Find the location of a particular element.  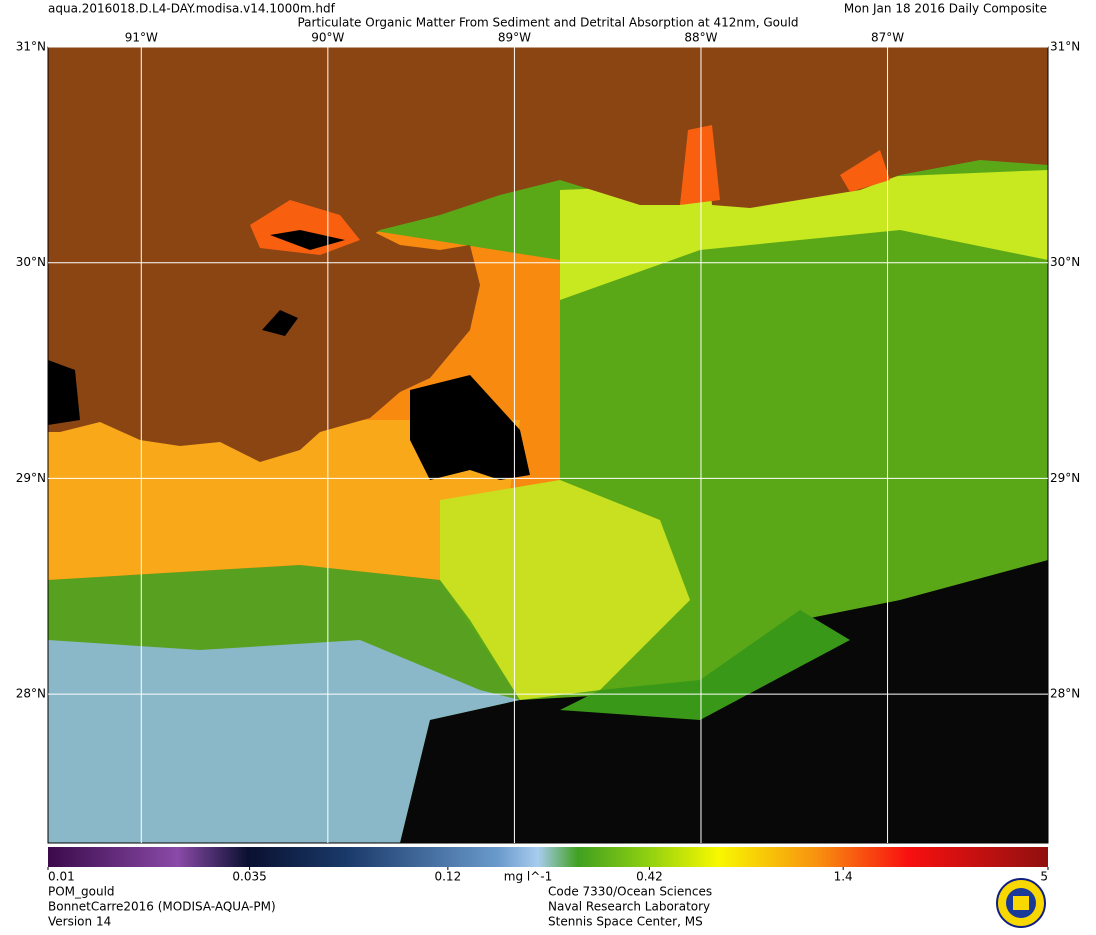

colorbar-unit: mg l^-1 is located at coordinates (528, 877).